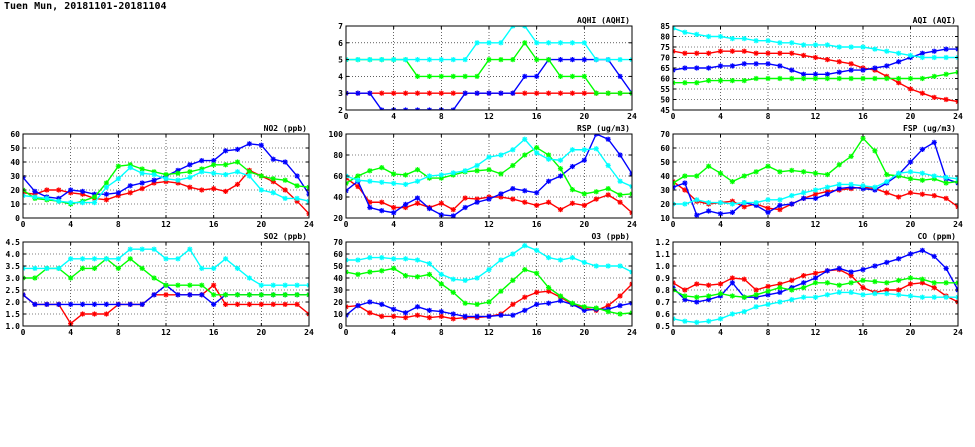 The image size is (975, 447). What do you see at coordinates (815, 188) in the screenshot?
I see `series-series4` at bounding box center [815, 188].